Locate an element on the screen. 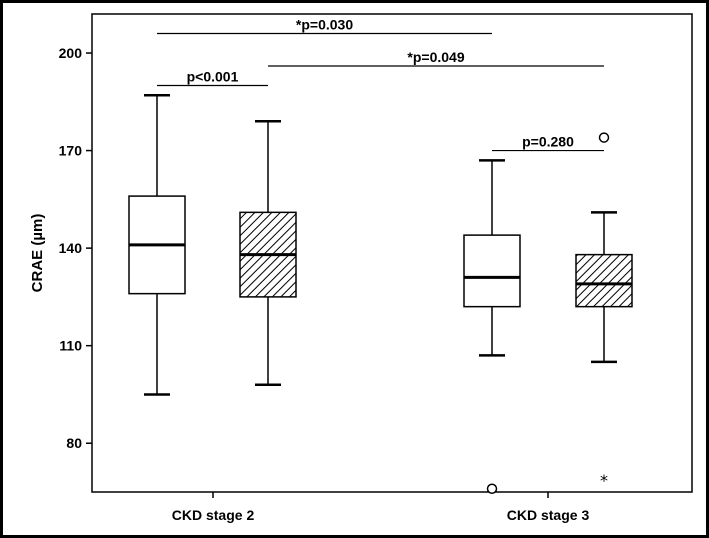  significance-label: *p=0.049 is located at coordinates (435, 57).